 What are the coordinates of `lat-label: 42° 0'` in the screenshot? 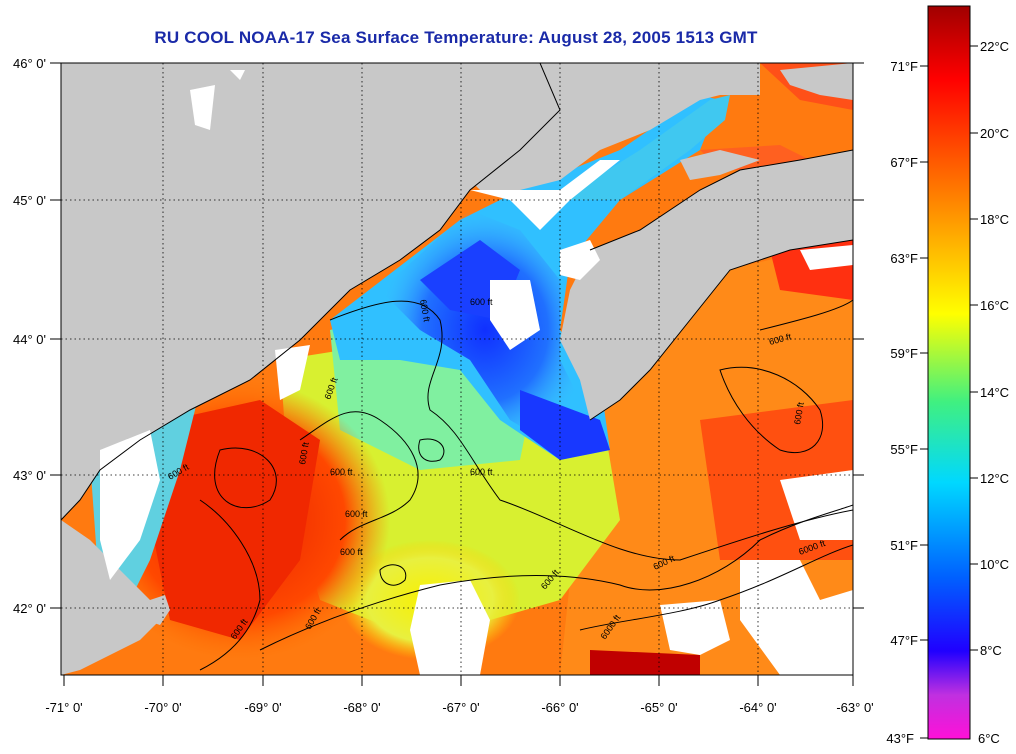 It's located at (29, 608).